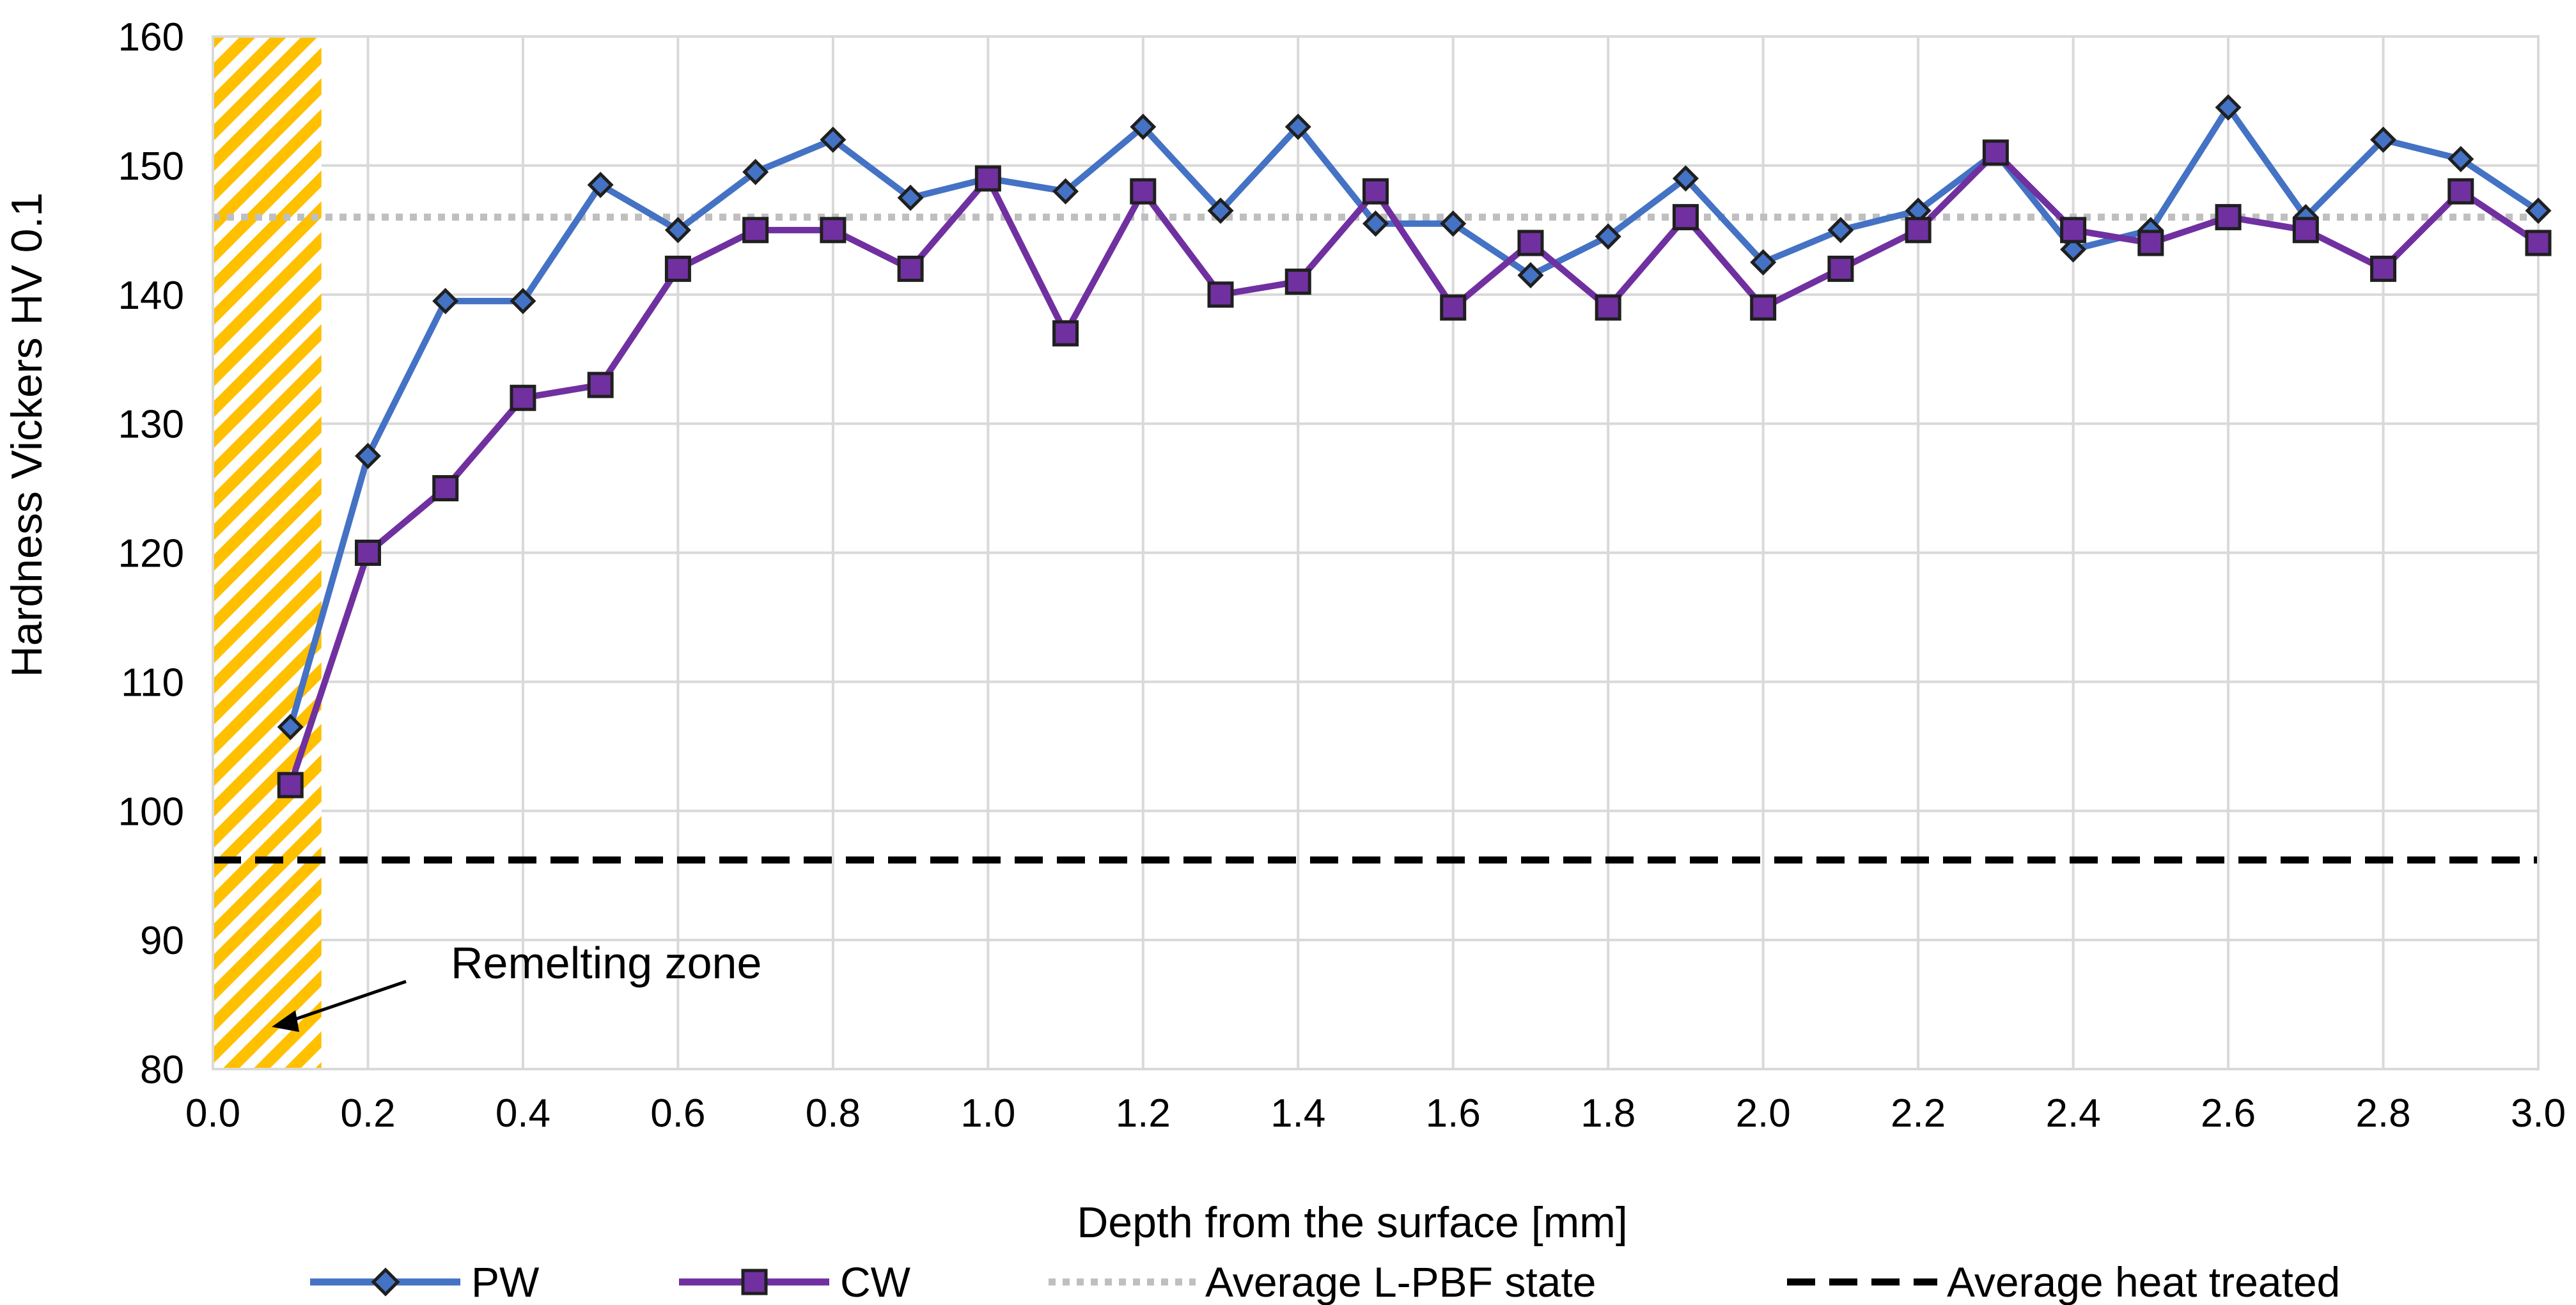 This screenshot has width=2576, height=1305. Describe the element at coordinates (1143, 1113) in the screenshot. I see `x-tick-label: 1.2` at that location.